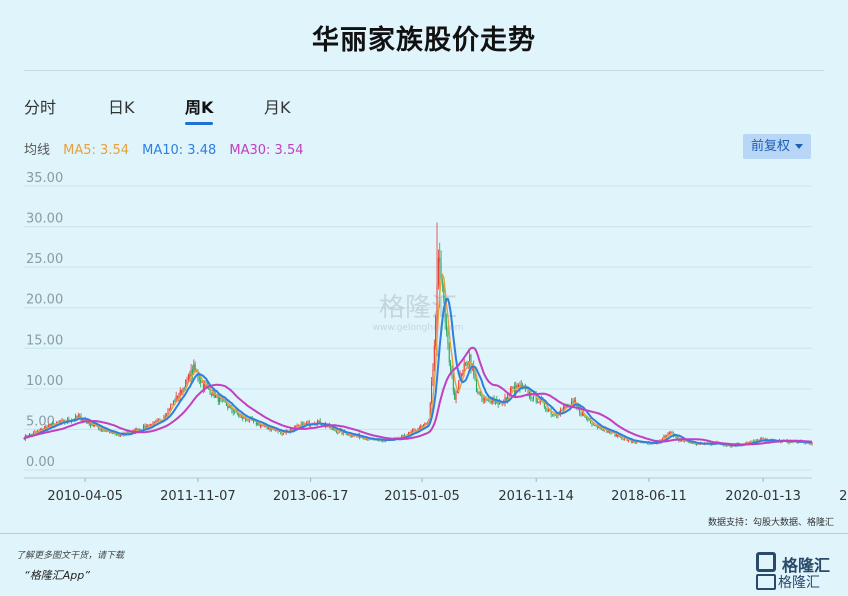 This screenshot has height=596, width=848. Describe the element at coordinates (277, 107) in the screenshot. I see `tab-monthly-k: 月K` at that location.